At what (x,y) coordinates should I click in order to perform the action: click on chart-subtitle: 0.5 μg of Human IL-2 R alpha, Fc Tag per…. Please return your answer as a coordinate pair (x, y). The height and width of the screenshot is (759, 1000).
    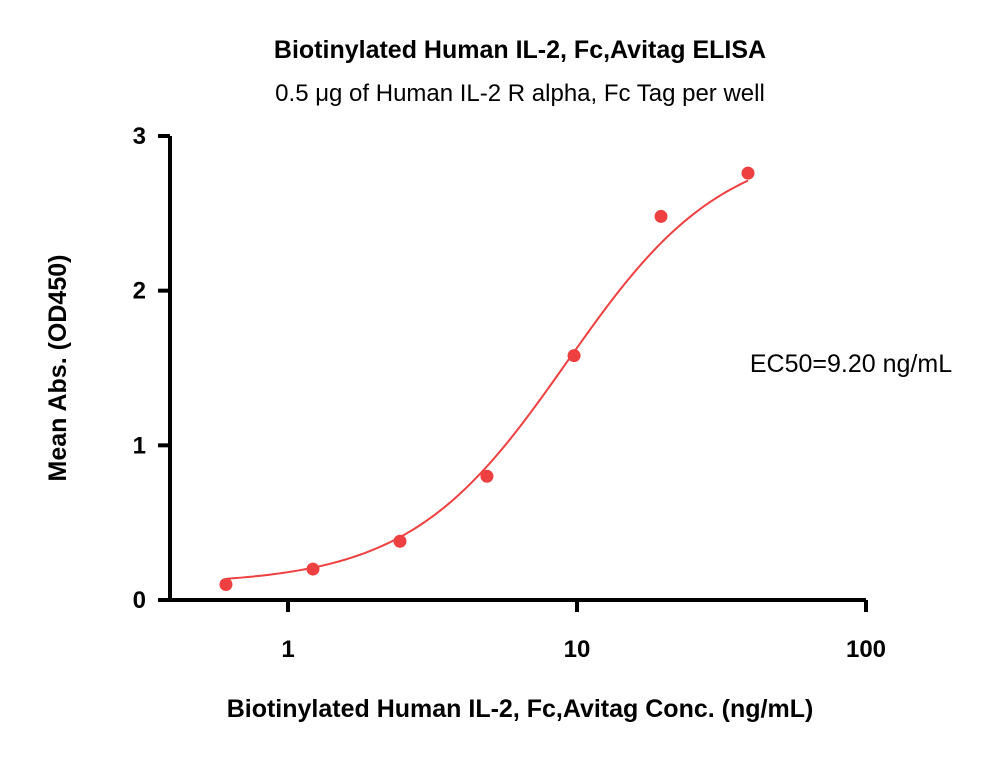
    Looking at the image, I should click on (520, 93).